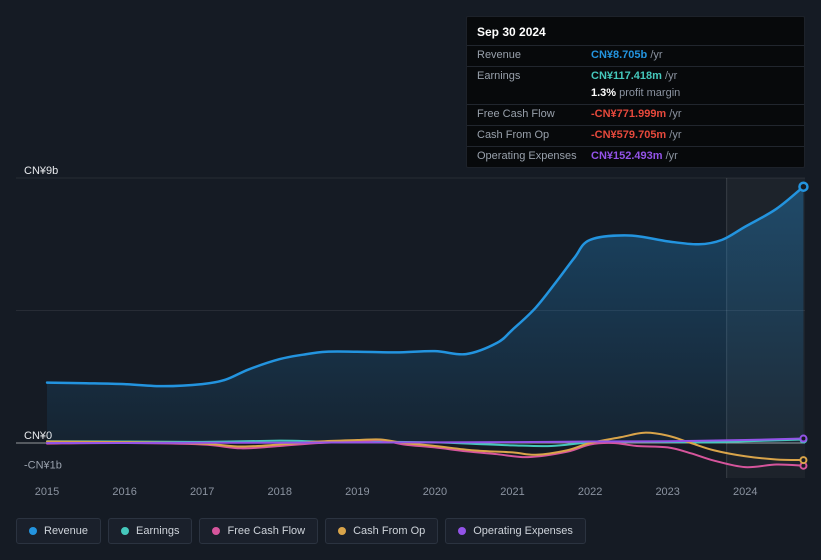 The width and height of the screenshot is (821, 560). I want to click on operating-expenses-line, so click(425, 441).